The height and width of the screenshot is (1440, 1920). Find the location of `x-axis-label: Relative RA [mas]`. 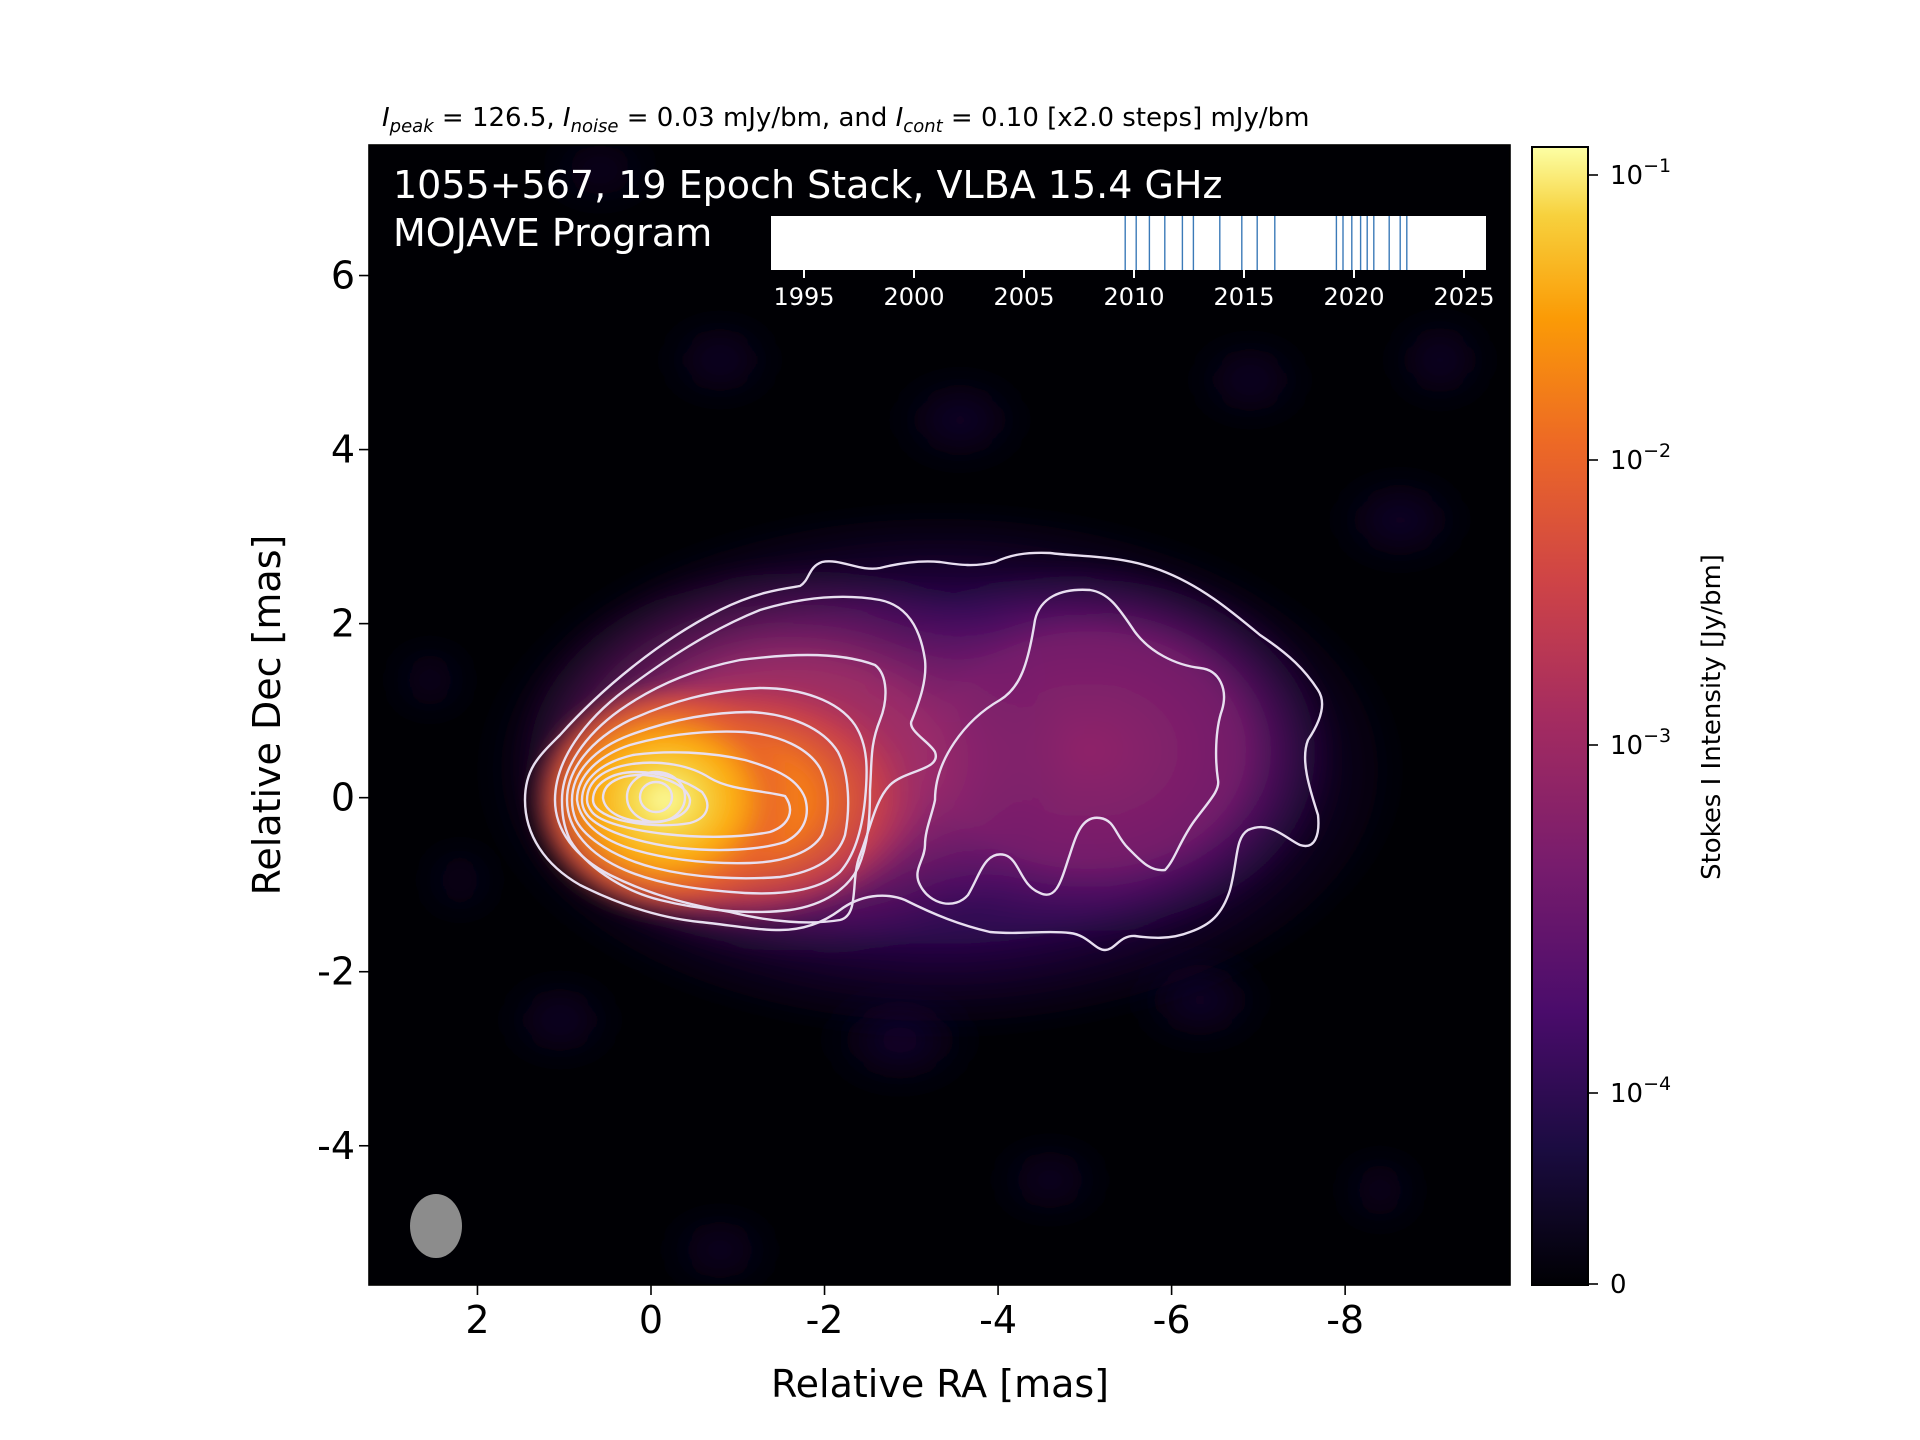

x-axis-label: Relative RA [mas] is located at coordinates (940, 1384).